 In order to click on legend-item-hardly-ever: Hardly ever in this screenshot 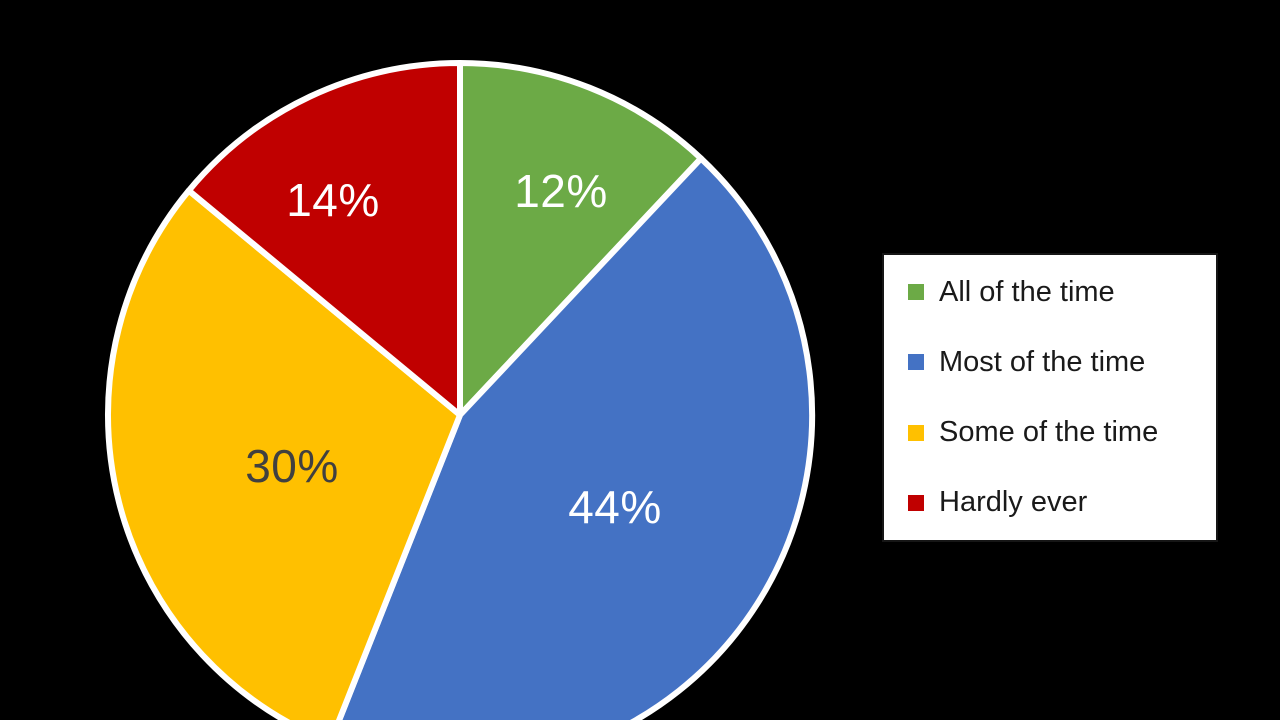, I will do `click(1050, 502)`.